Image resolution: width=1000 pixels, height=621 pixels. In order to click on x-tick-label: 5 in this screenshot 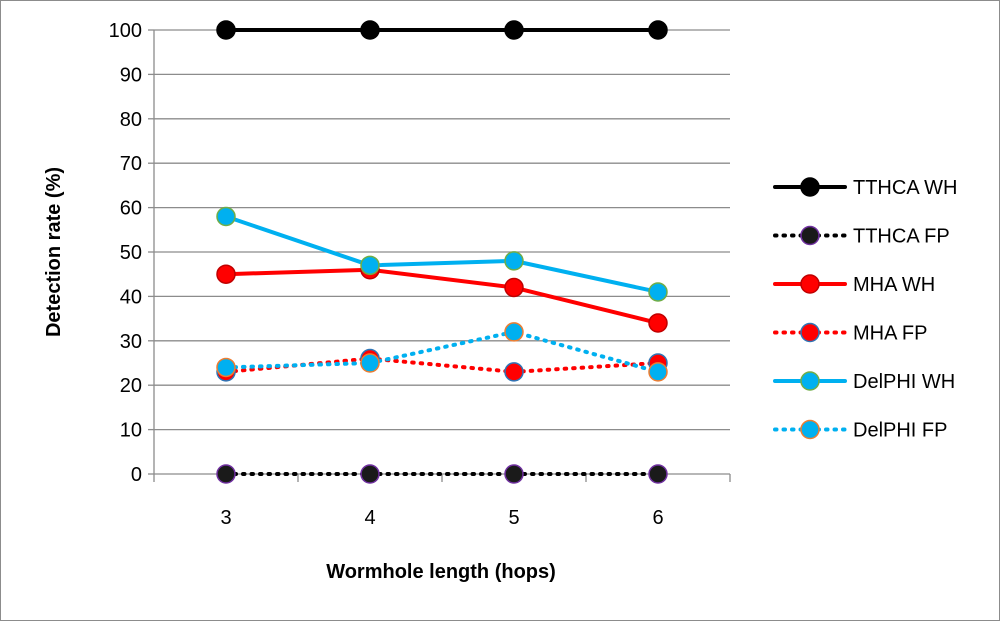, I will do `click(513, 518)`.